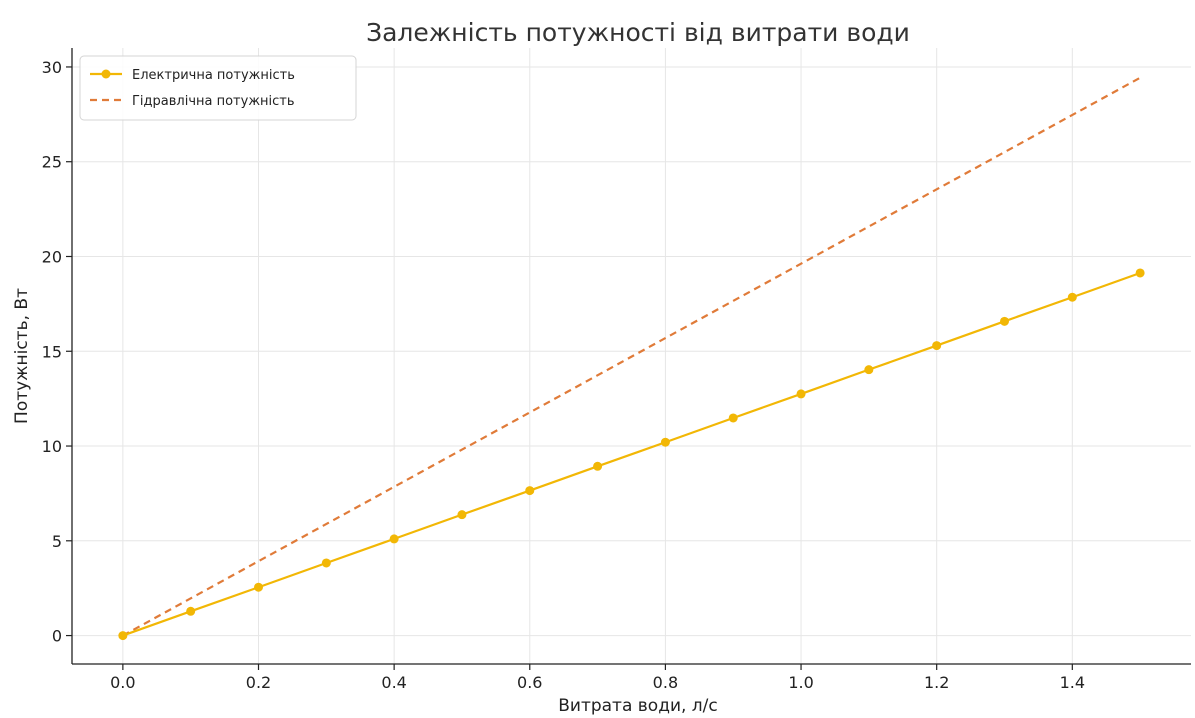  Describe the element at coordinates (936, 682) in the screenshot. I see `x-tick-label: 1.2` at that location.